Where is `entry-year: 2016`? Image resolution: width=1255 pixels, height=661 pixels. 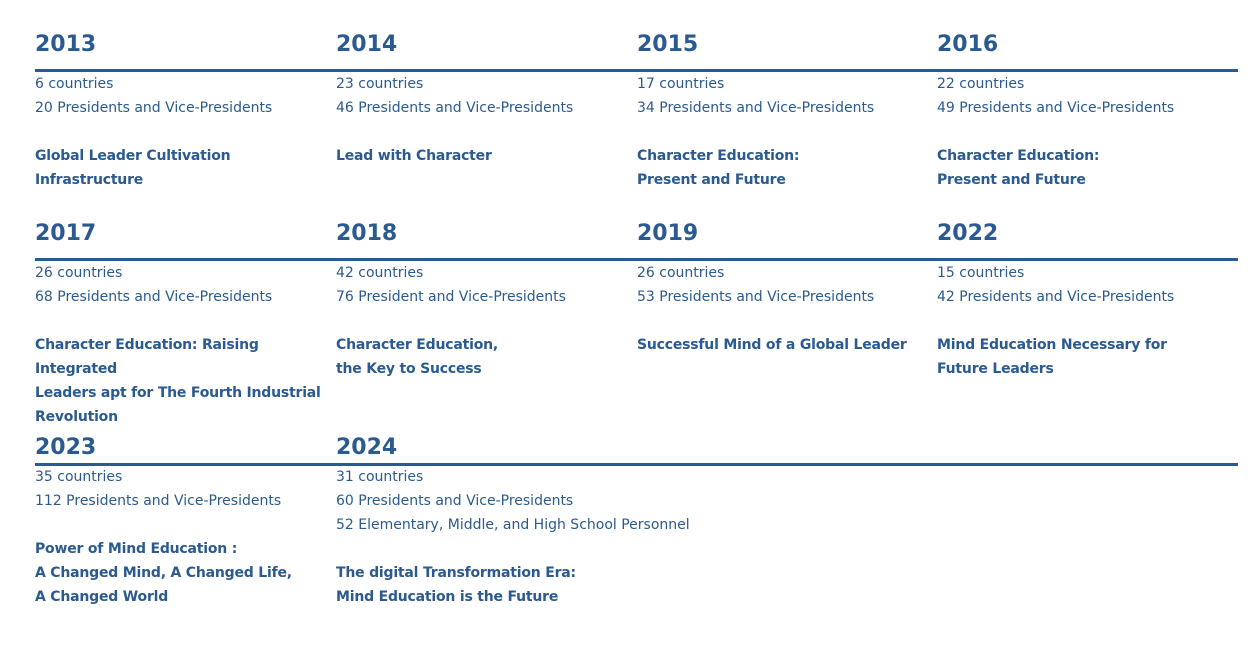 entry-year: 2016 is located at coordinates (968, 44).